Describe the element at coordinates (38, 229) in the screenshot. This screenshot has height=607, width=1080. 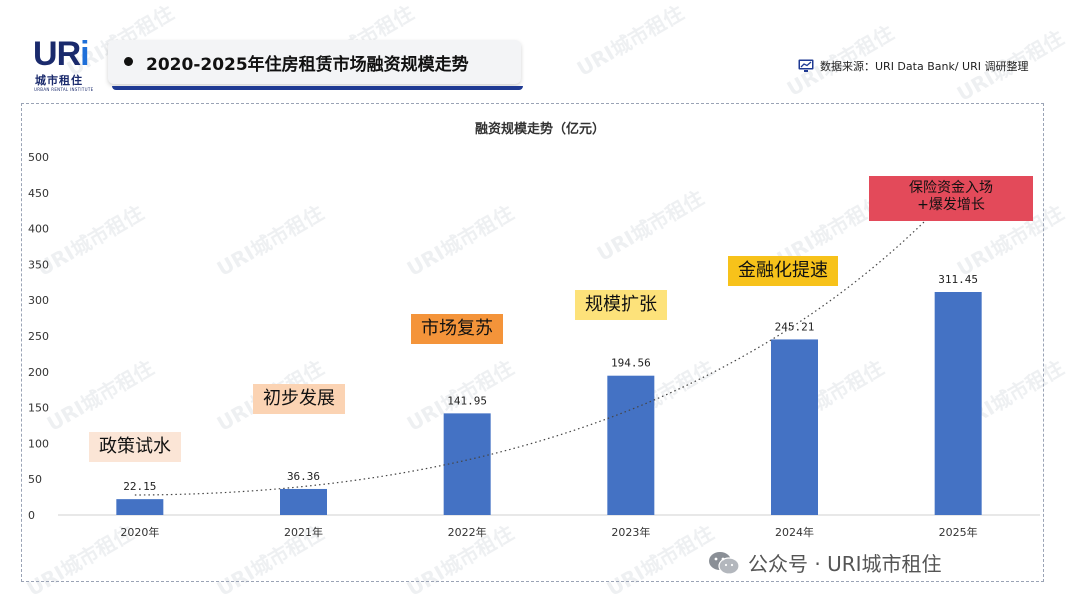
I see `y-tick-label: 400` at that location.